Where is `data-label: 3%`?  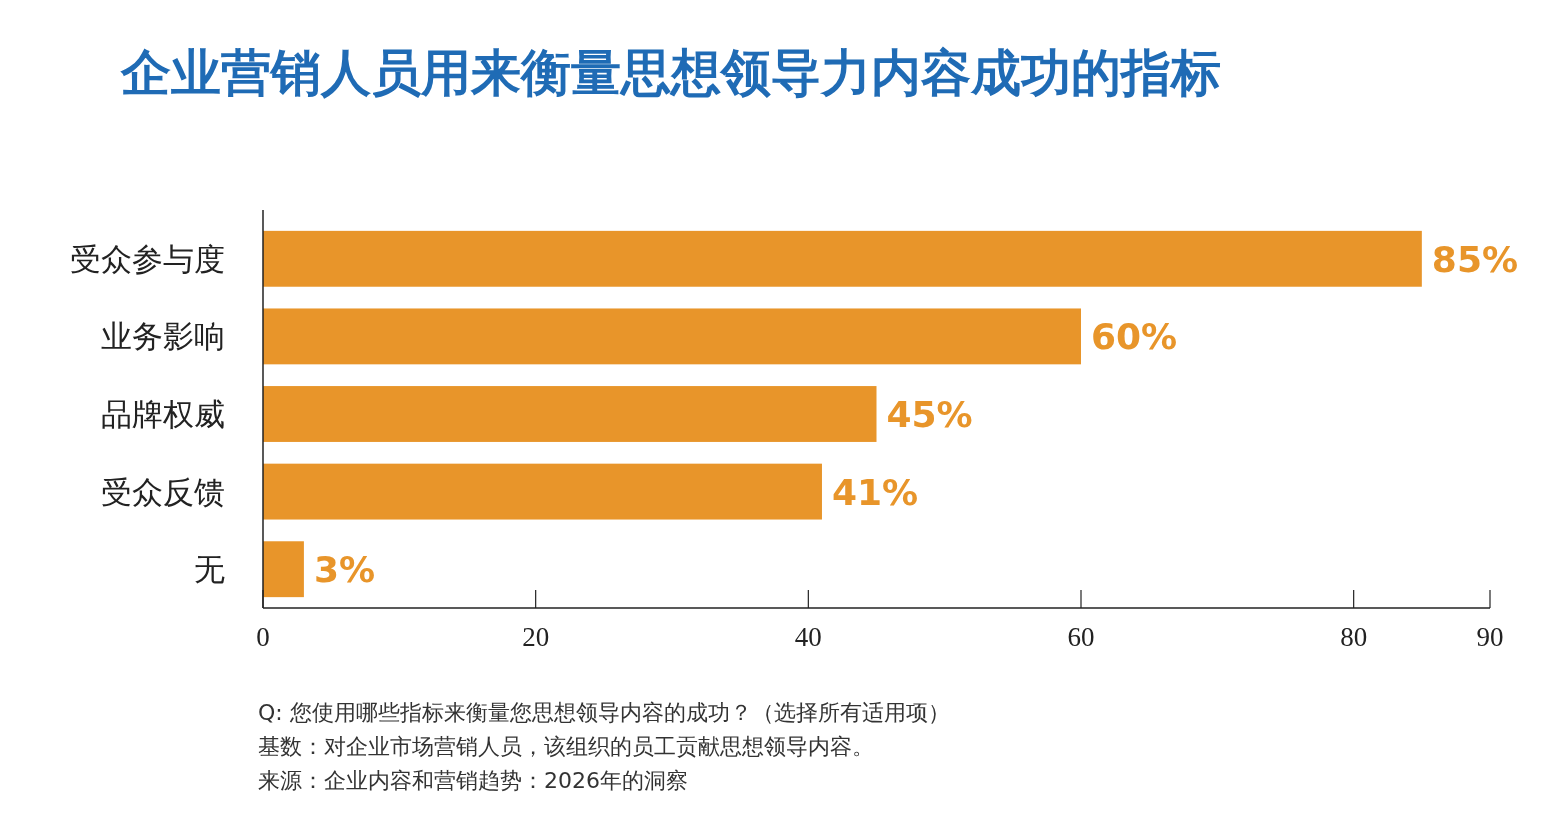
data-label: 3% is located at coordinates (344, 570).